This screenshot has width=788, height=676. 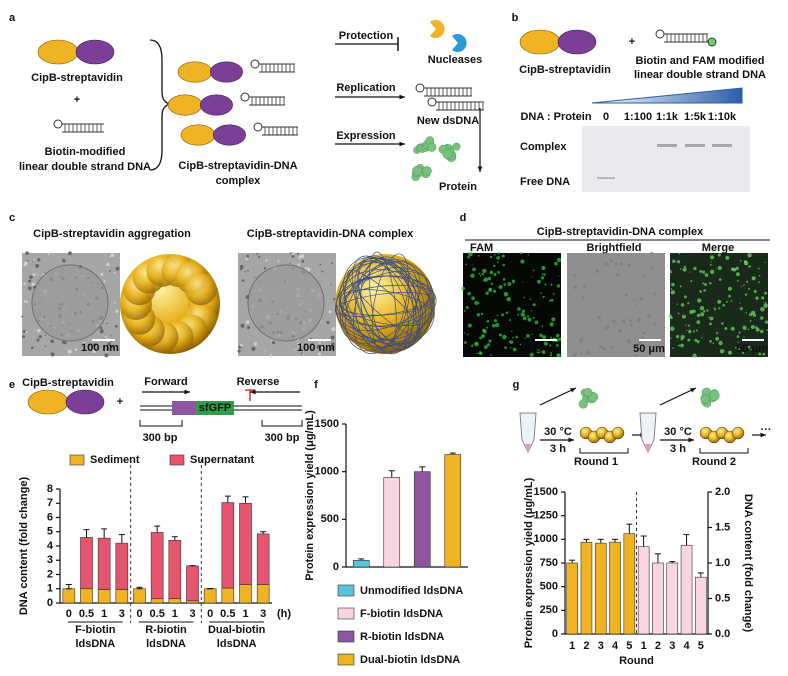 I want to click on tick-label: 5, so click(x=50, y=532).